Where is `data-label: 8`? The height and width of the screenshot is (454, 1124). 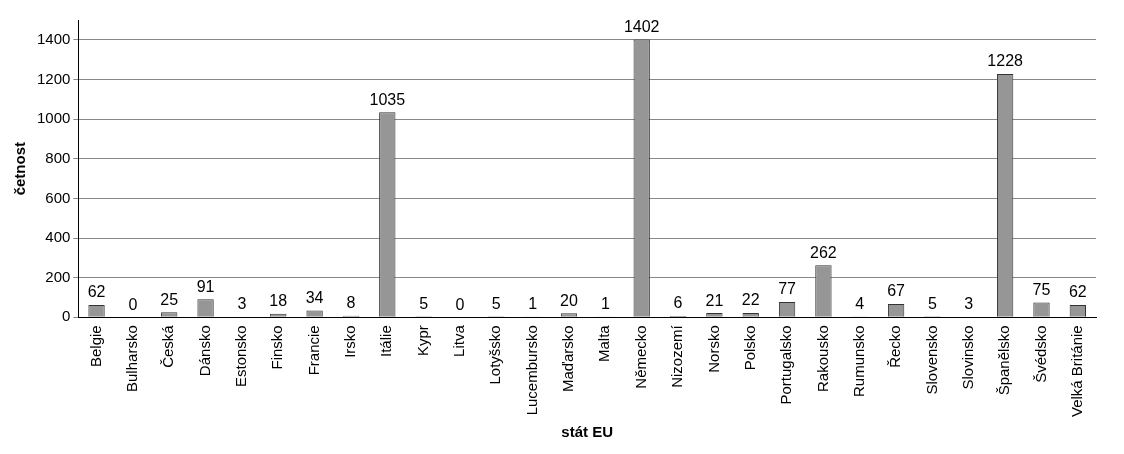 data-label: 8 is located at coordinates (351, 303).